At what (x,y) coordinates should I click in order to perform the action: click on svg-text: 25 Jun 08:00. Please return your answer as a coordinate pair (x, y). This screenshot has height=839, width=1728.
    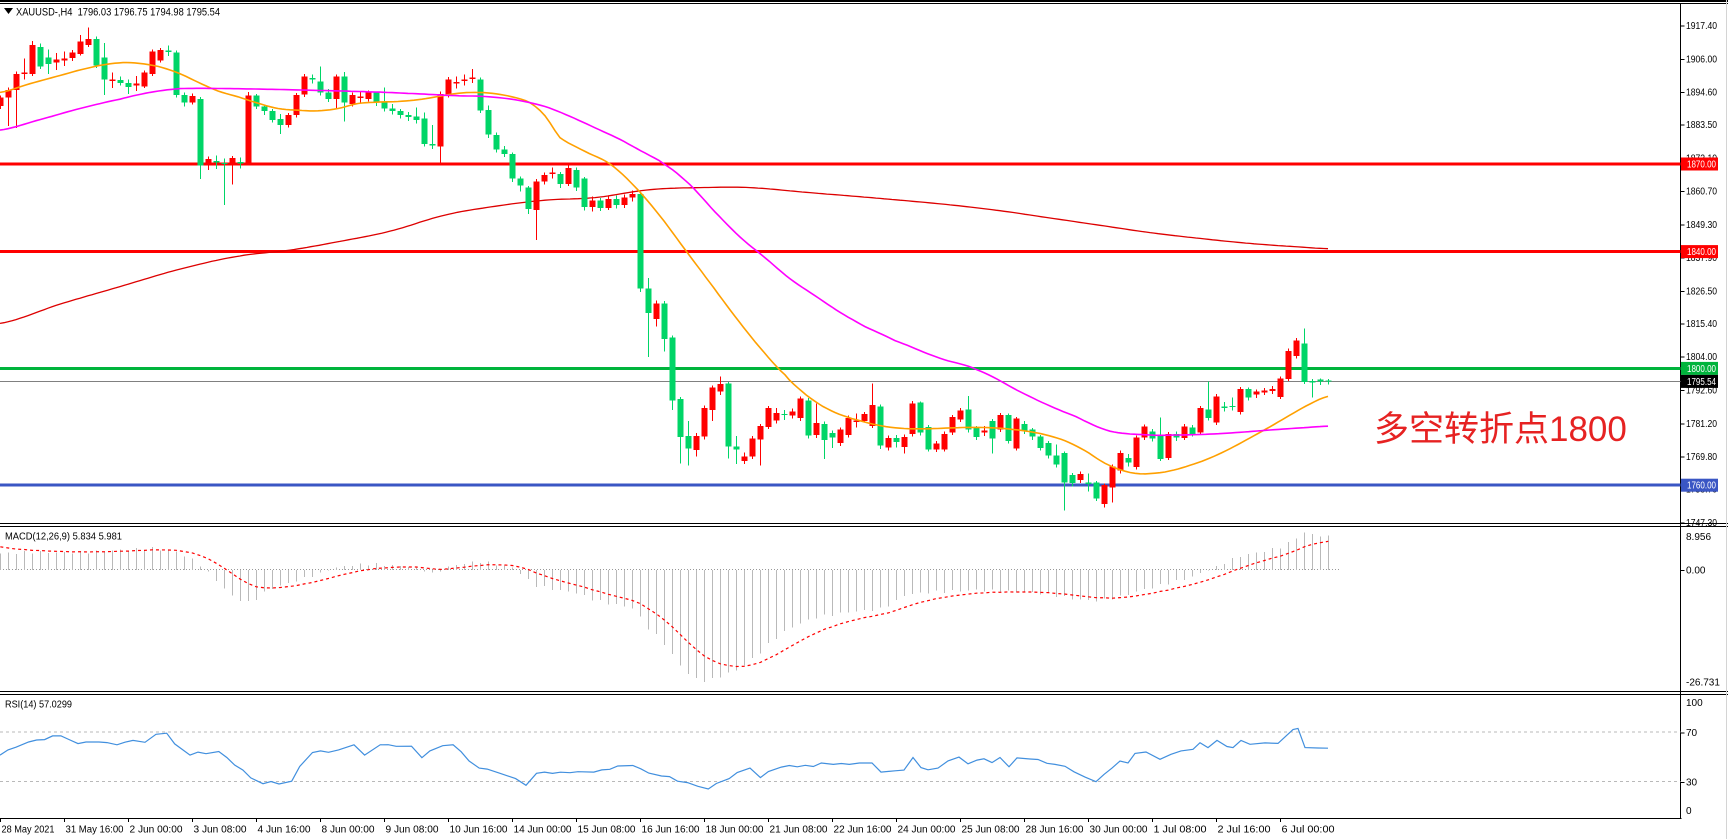
    Looking at the image, I should click on (991, 830).